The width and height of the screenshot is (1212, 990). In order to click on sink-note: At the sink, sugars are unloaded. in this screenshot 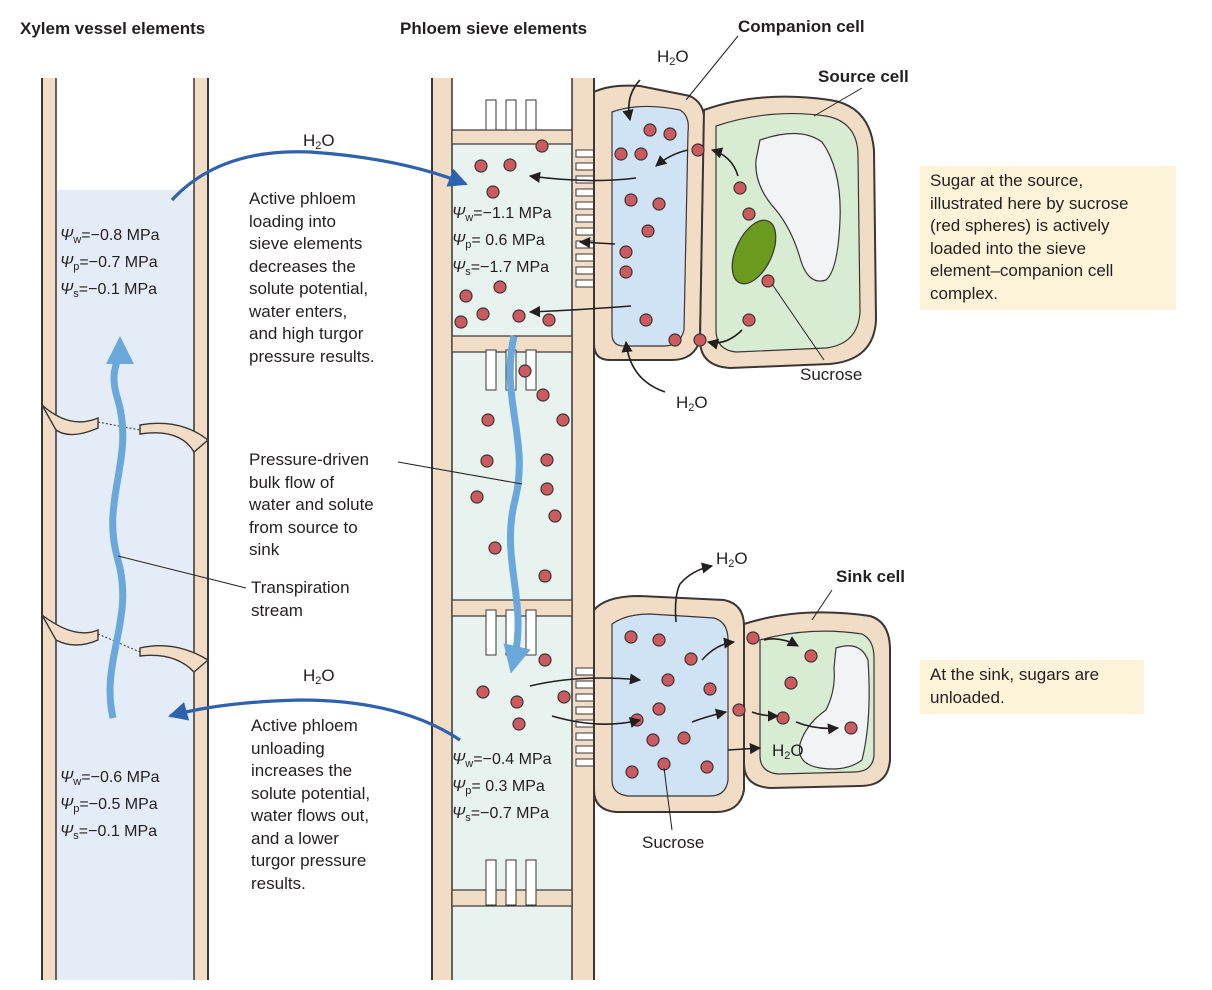, I will do `click(1032, 687)`.